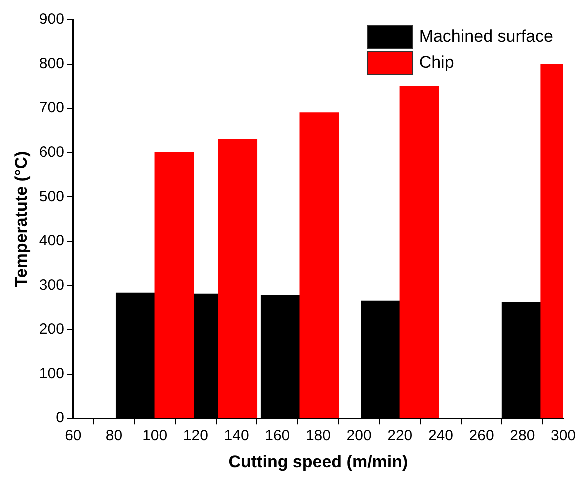 The image size is (587, 485). What do you see at coordinates (51, 329) in the screenshot?
I see `y-tick-label: 200` at bounding box center [51, 329].